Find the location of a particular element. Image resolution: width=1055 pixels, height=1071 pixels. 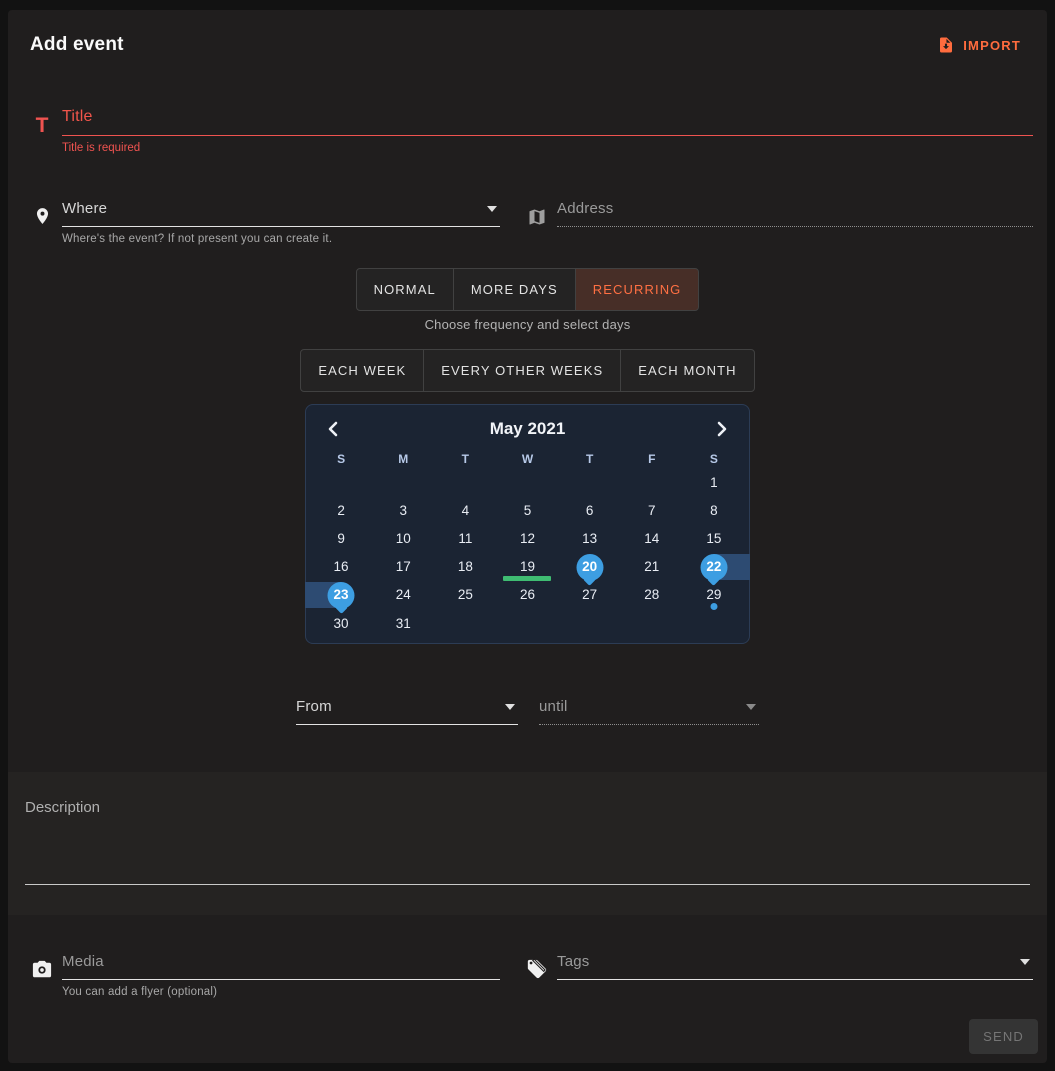

send-button: SEND is located at coordinates (1003, 1036).